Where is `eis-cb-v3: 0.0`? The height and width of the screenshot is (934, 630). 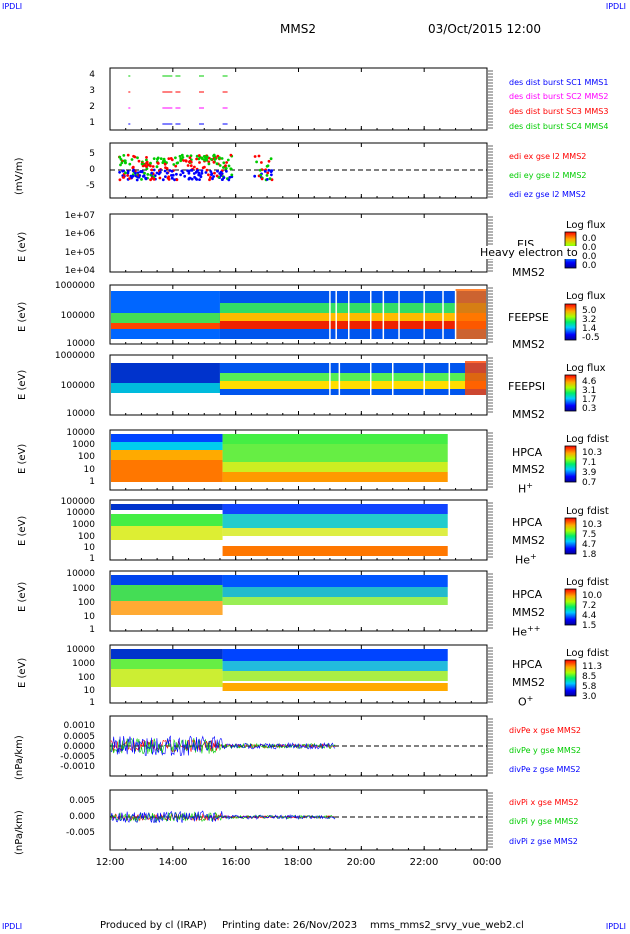
eis-cb-v3: 0.0 is located at coordinates (589, 266).